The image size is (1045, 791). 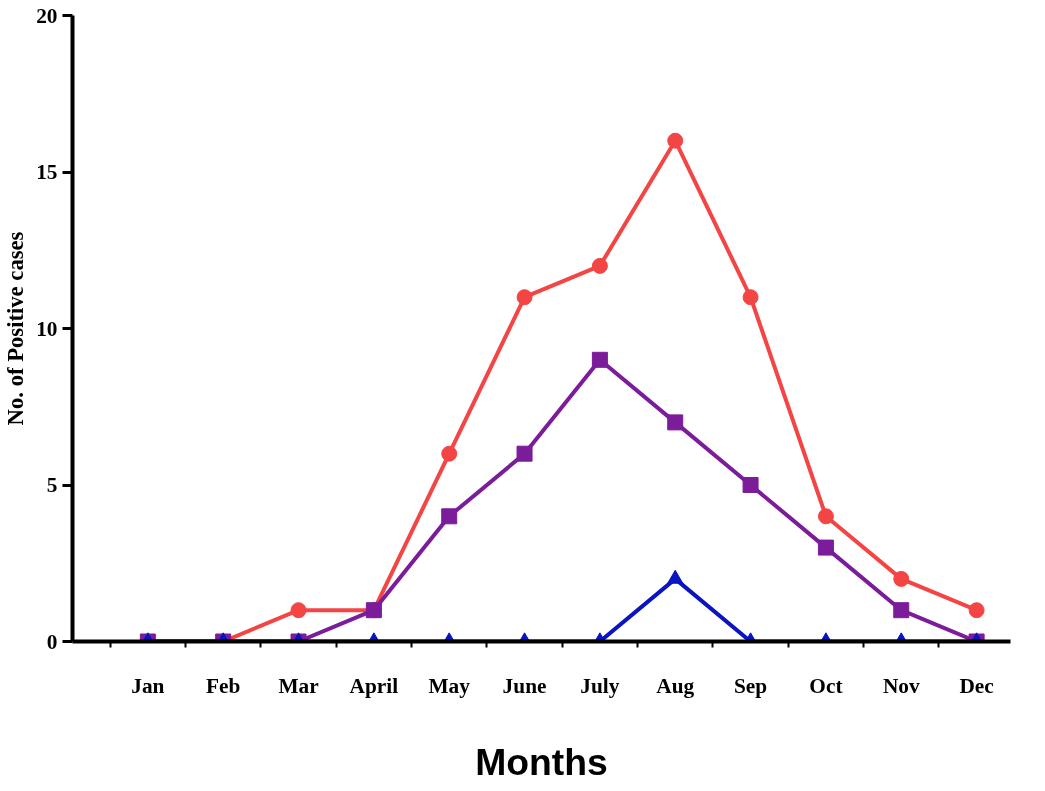 What do you see at coordinates (449, 685) in the screenshot?
I see `x-tick-label: May` at bounding box center [449, 685].